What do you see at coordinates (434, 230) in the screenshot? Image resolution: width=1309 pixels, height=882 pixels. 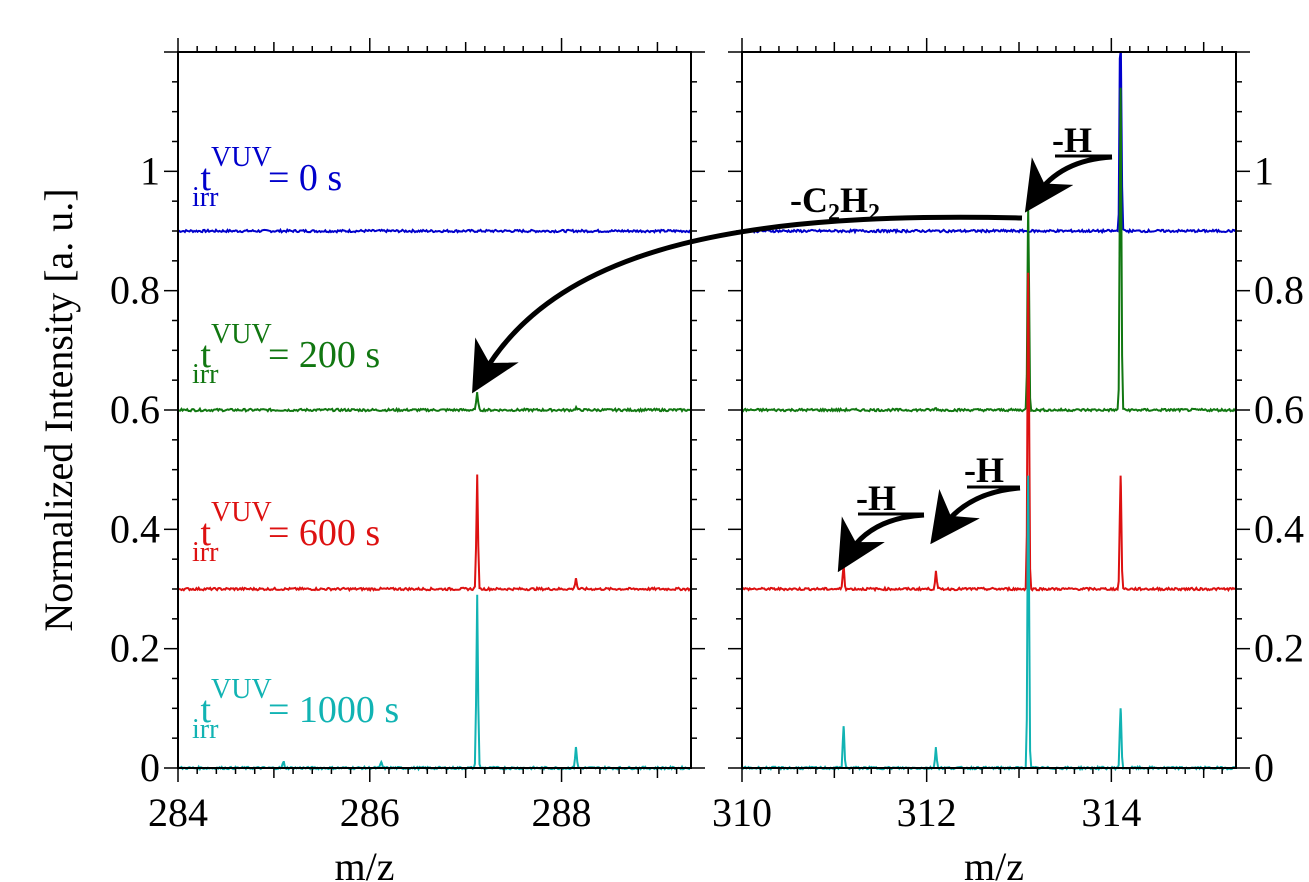 I see `trace-0s-left` at bounding box center [434, 230].